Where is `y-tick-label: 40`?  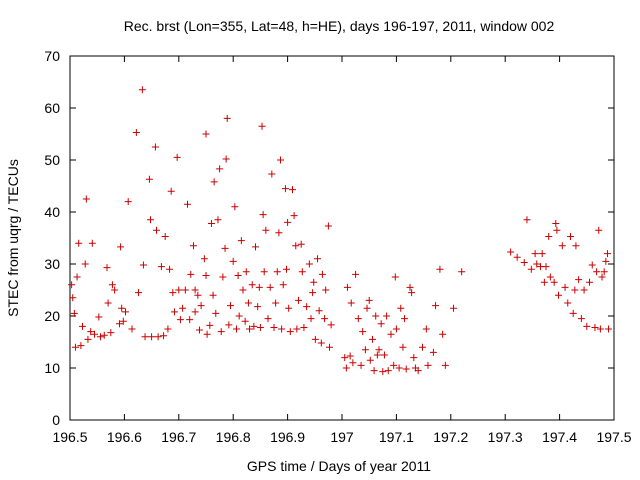
y-tick-label: 40 is located at coordinates (52, 212).